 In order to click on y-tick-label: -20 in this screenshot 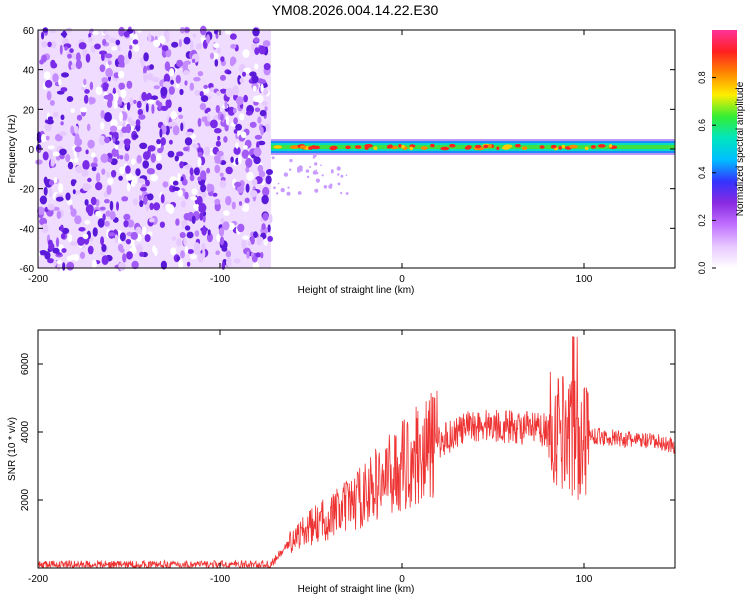, I will do `click(27, 190)`.